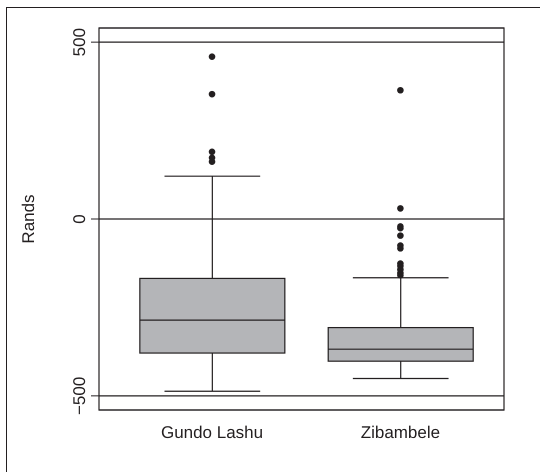  Describe the element at coordinates (79, 395) in the screenshot. I see `y-tick-label: −500` at that location.